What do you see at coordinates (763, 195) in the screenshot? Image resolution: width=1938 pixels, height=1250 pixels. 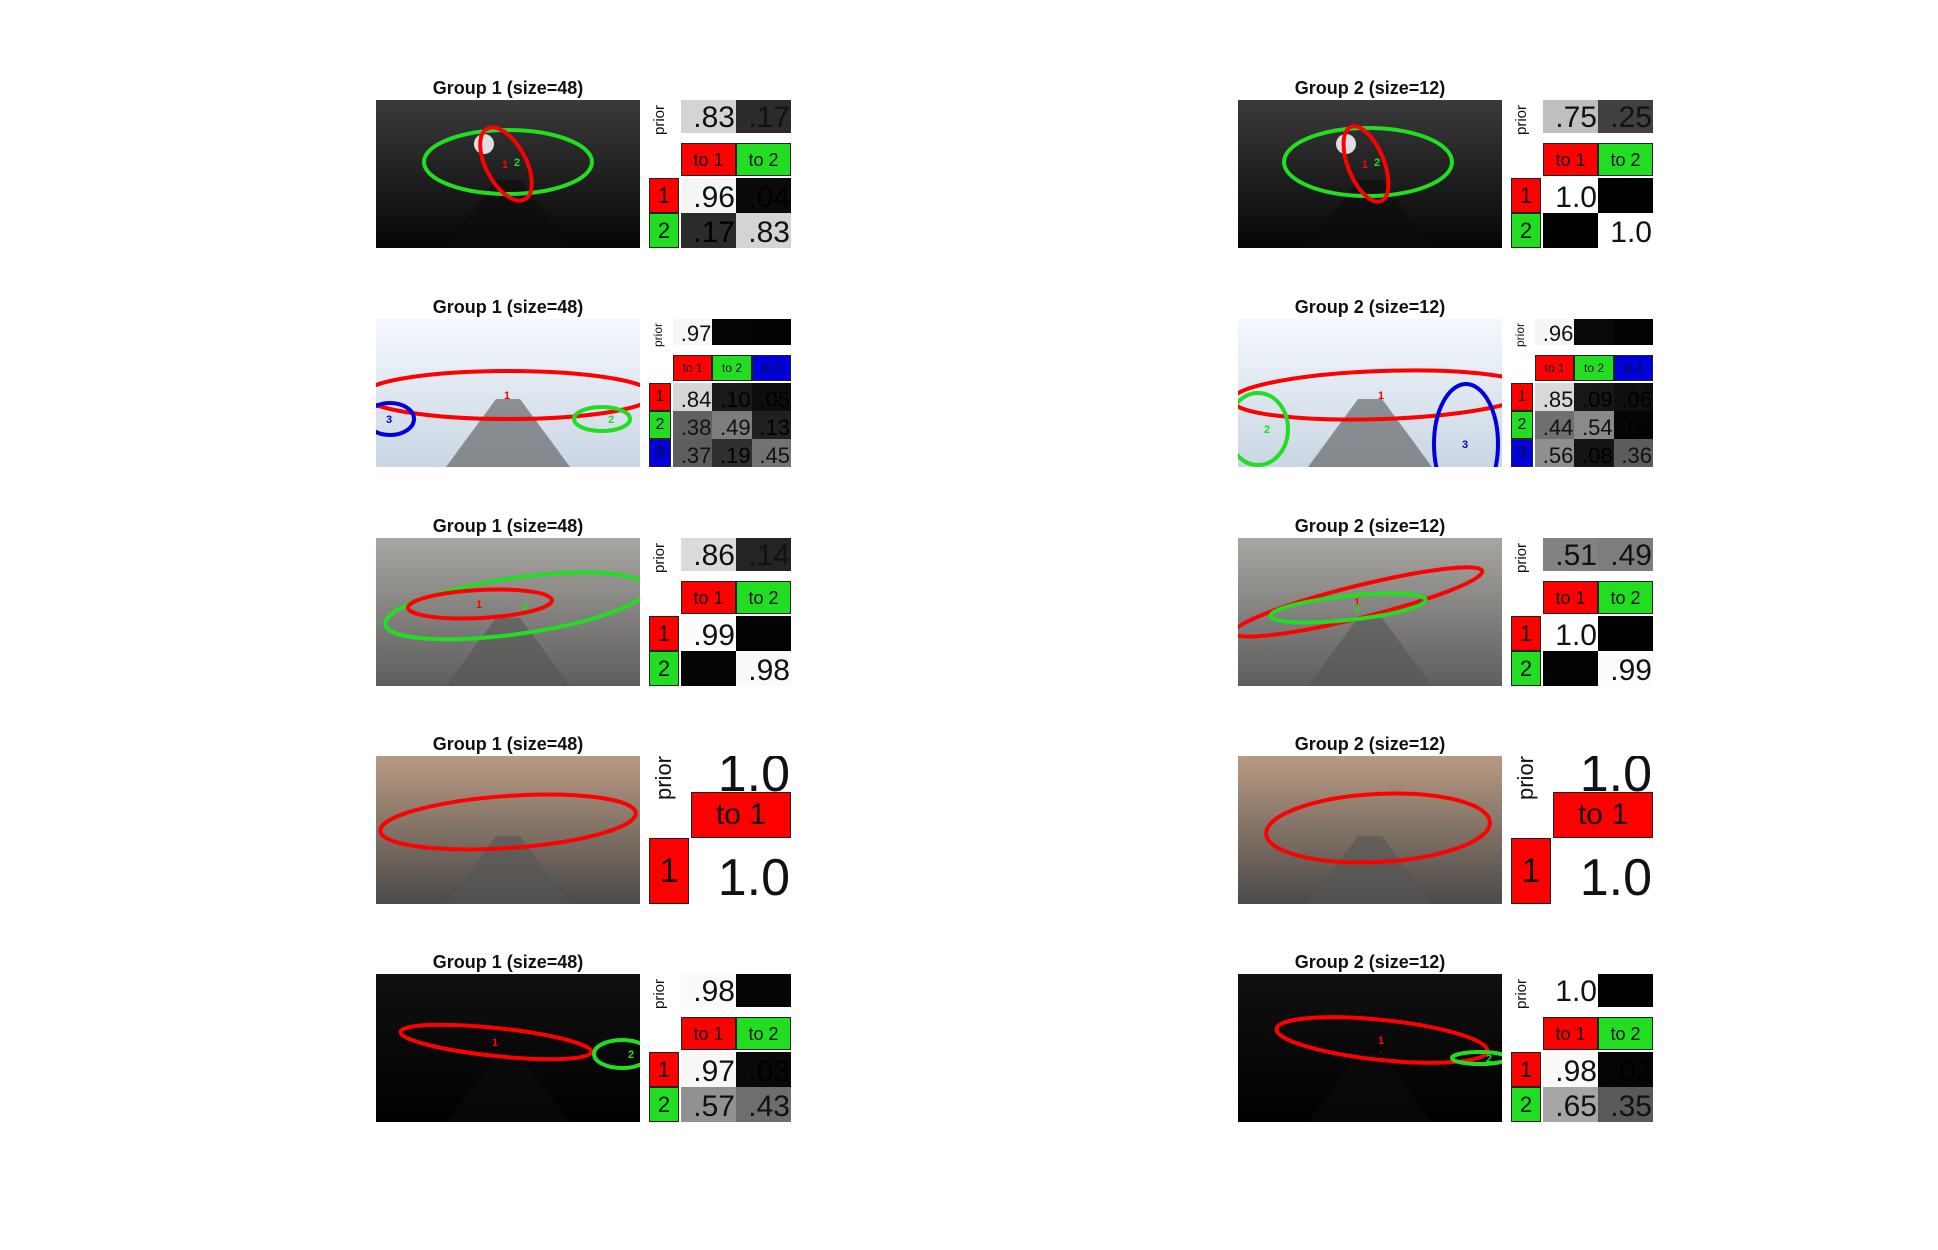 I see `matrix-cell-1-2: .04` at bounding box center [763, 195].